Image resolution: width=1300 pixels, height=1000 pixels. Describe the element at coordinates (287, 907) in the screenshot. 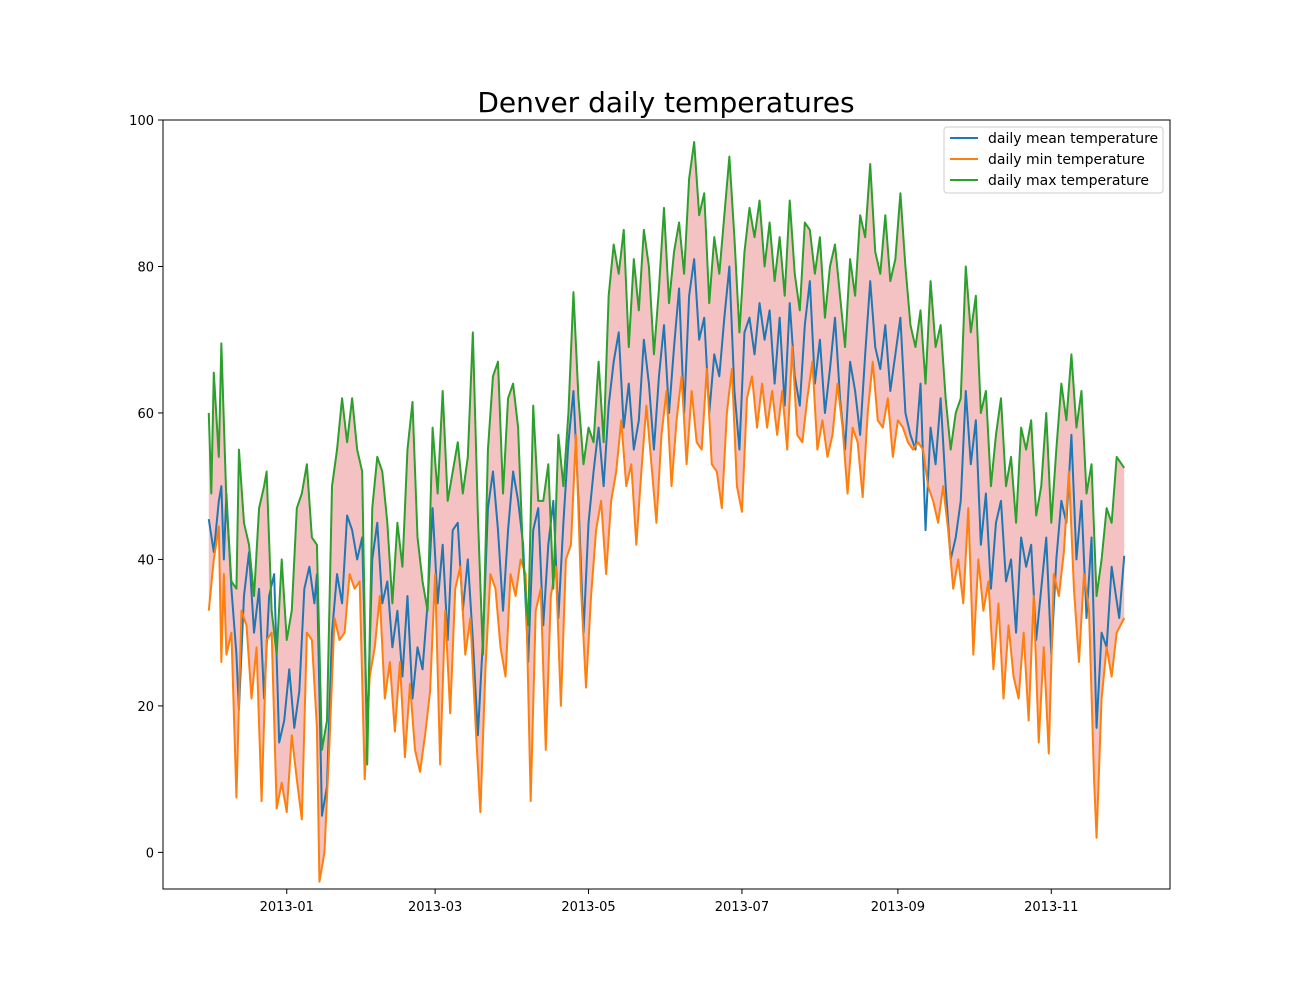

I see `x-tick-label: 2013-01` at that location.